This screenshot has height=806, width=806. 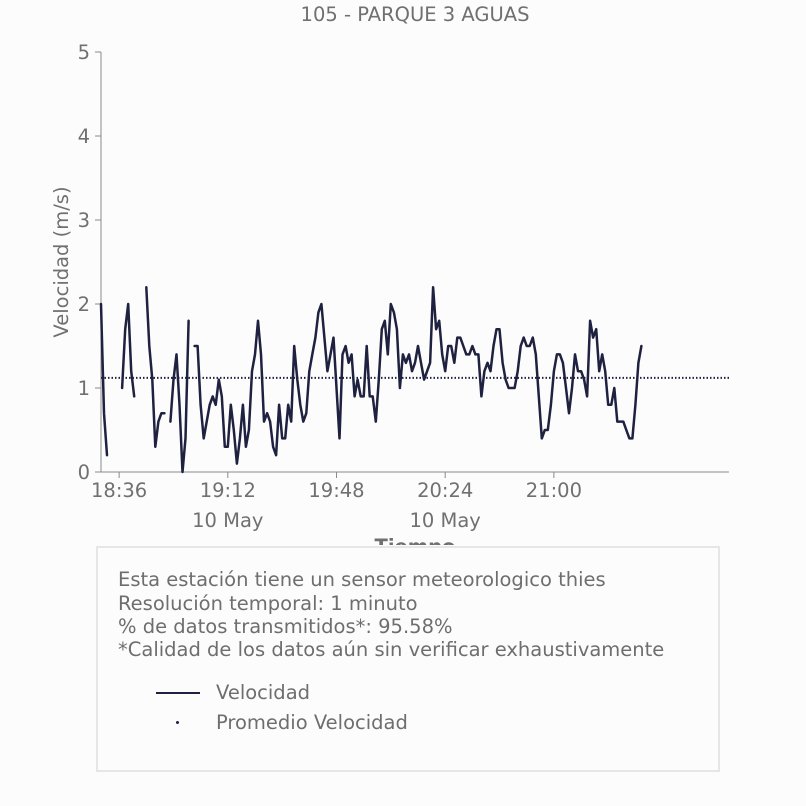 What do you see at coordinates (84, 136) in the screenshot?
I see `y-tick-label: 4` at bounding box center [84, 136].